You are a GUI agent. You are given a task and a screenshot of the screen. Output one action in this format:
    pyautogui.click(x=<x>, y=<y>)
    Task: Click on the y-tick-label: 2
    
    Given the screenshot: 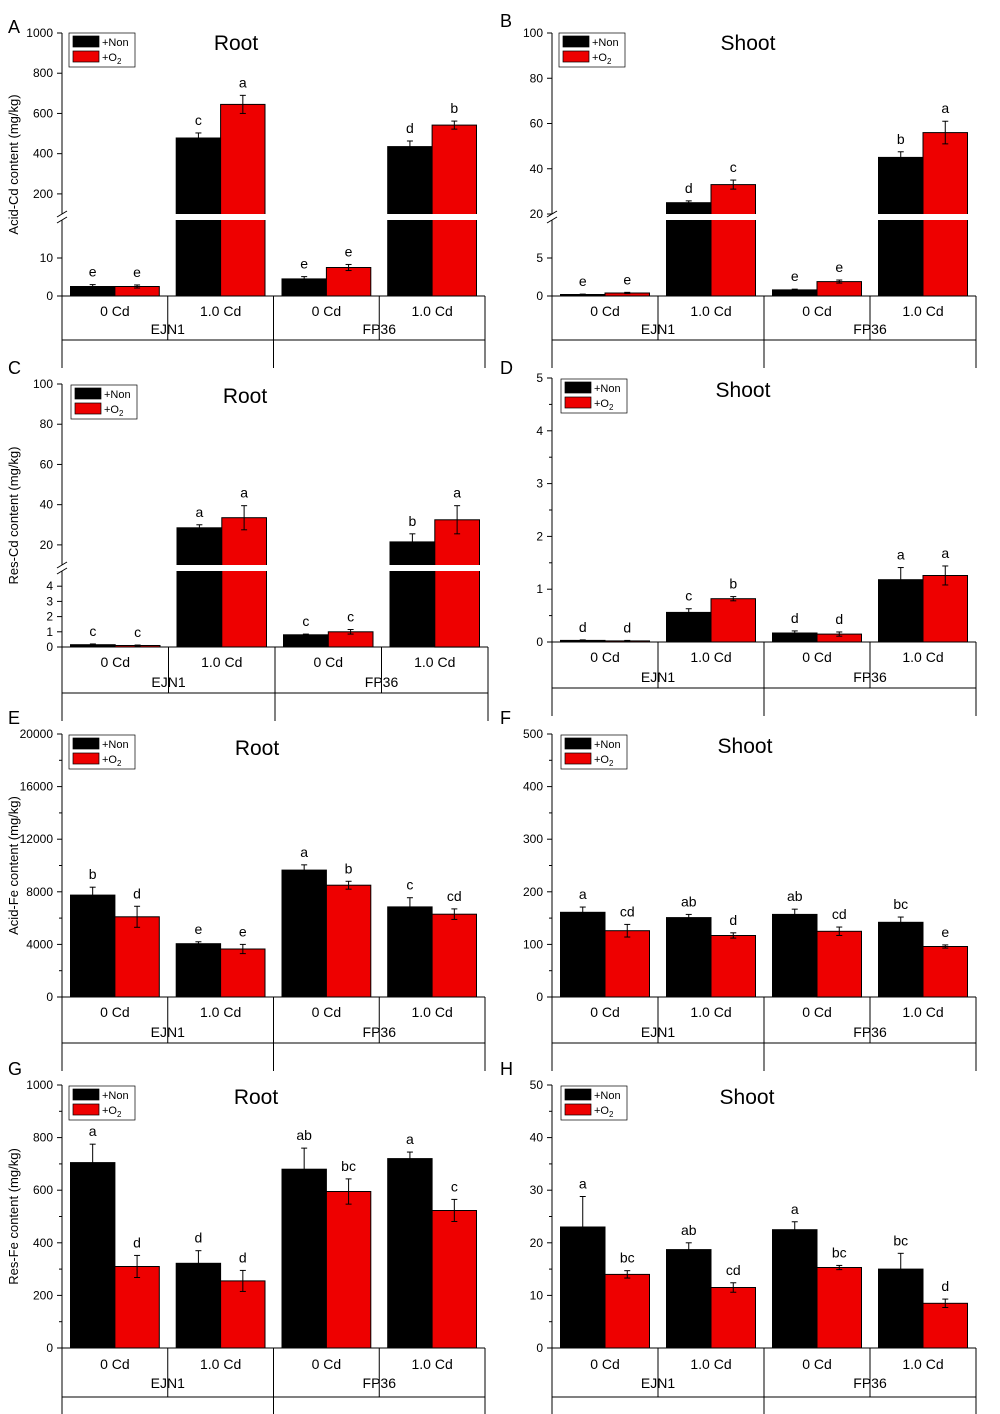 What is the action you would take?
    pyautogui.click(x=539, y=536)
    